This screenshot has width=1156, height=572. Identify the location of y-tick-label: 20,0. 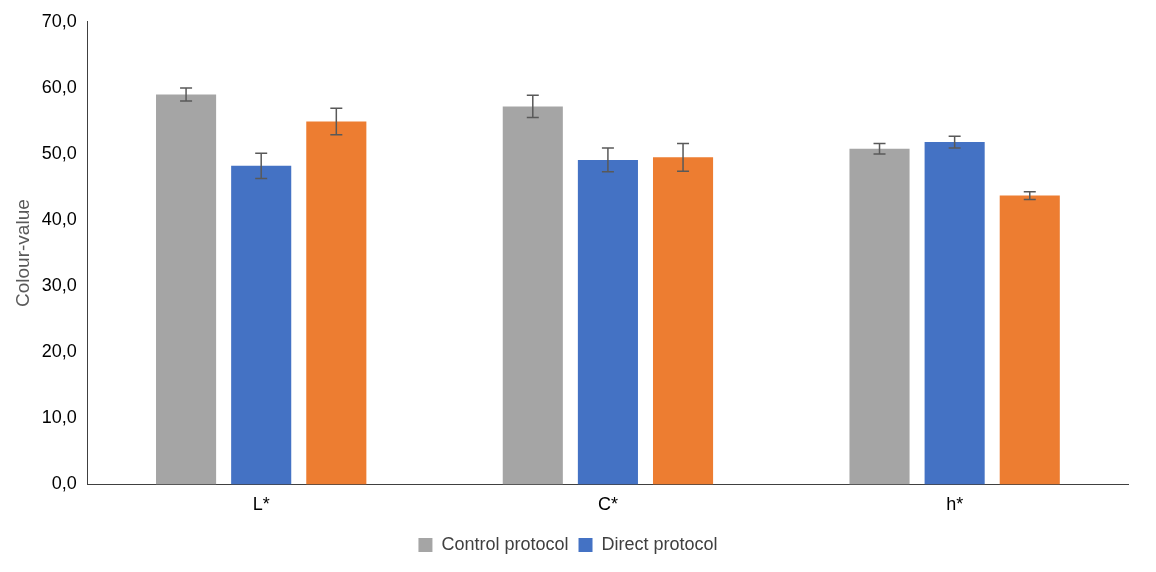
(59, 351).